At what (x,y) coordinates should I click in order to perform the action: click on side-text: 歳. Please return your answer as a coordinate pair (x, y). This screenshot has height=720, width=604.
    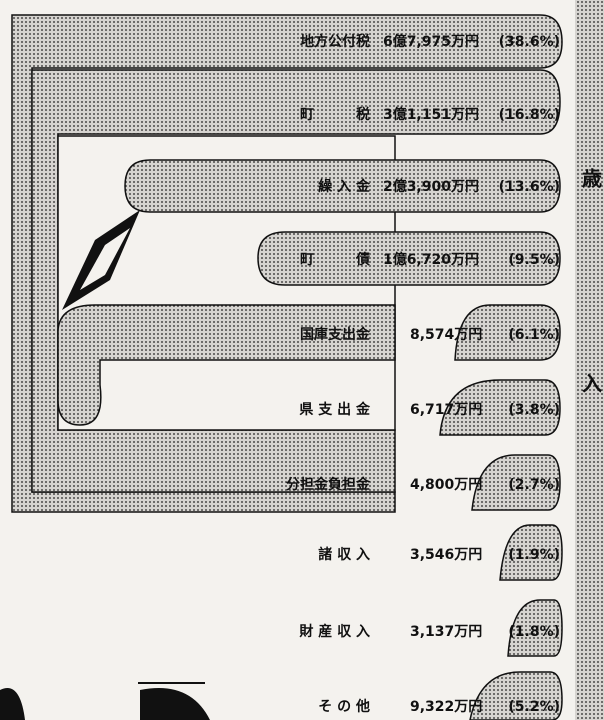
    Looking at the image, I should click on (592, 179).